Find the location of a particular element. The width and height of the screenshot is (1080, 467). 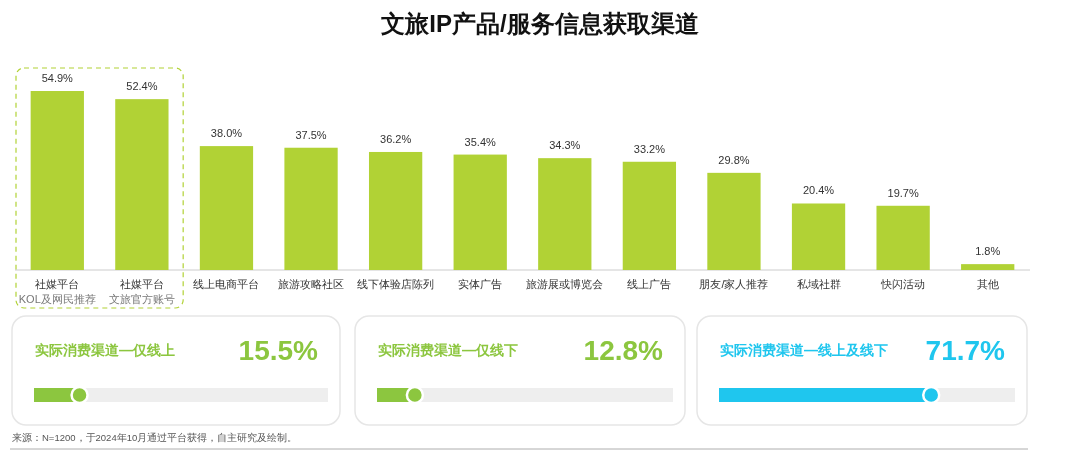

chart-title: 文旅IP产品/服务信息获取渠道 is located at coordinates (540, 23).